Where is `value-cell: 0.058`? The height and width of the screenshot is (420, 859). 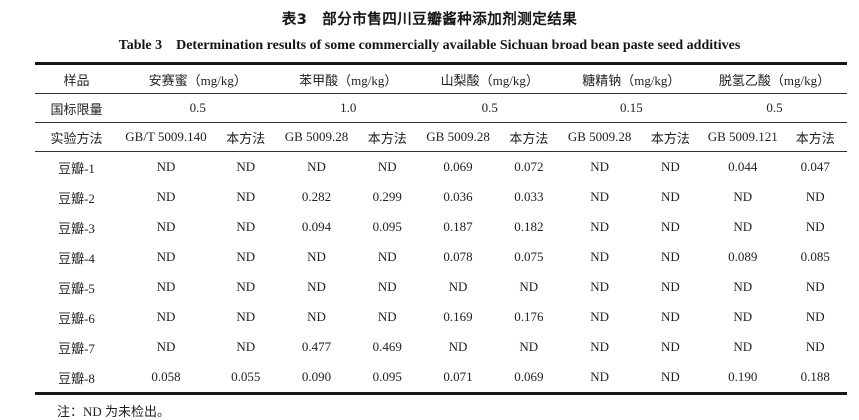 value-cell: 0.058 is located at coordinates (166, 376).